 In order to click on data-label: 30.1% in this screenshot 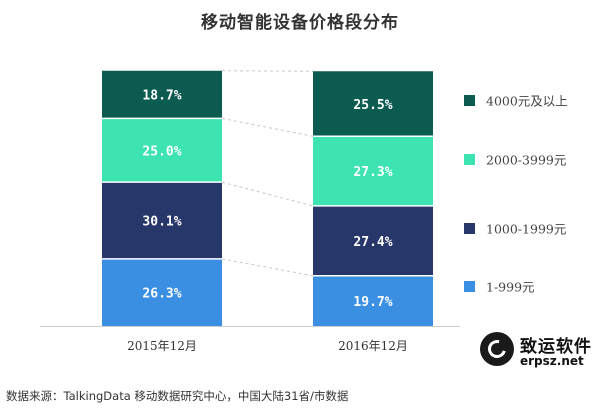, I will do `click(161, 222)`.